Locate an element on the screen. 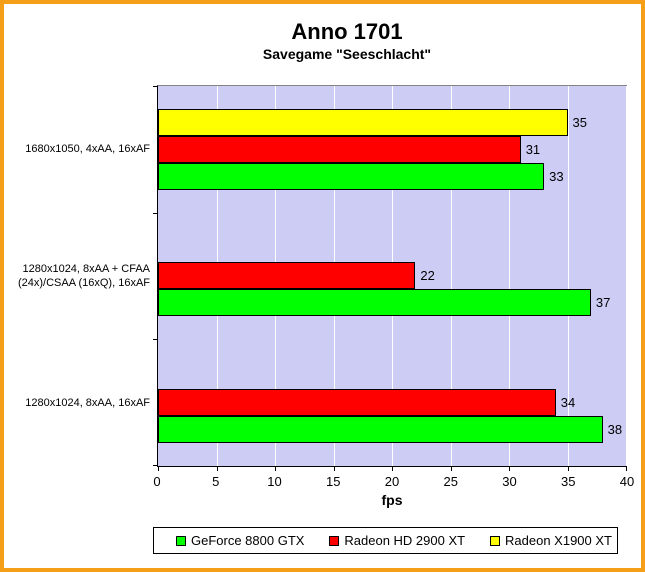  x-tick-label: 10 is located at coordinates (274, 481).